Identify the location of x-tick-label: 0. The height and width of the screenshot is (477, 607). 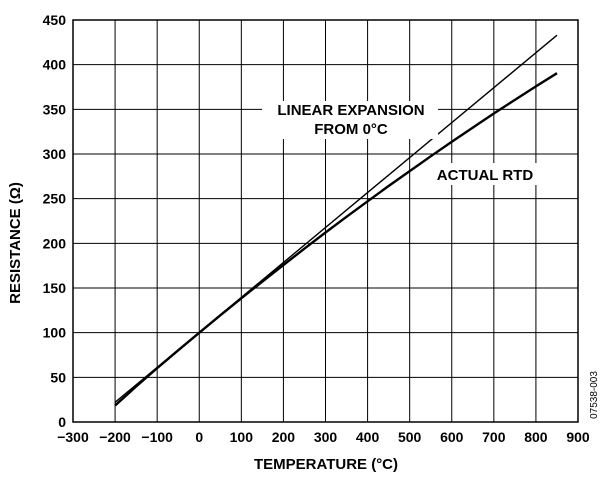
(199, 437).